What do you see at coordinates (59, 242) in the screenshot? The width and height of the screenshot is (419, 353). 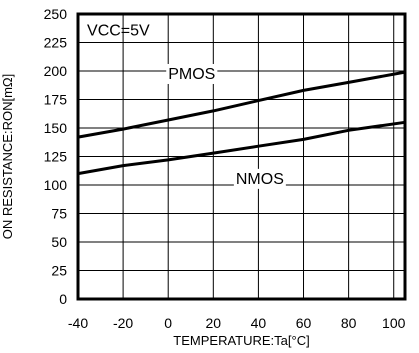 I see `y-tick-label: 50` at bounding box center [59, 242].